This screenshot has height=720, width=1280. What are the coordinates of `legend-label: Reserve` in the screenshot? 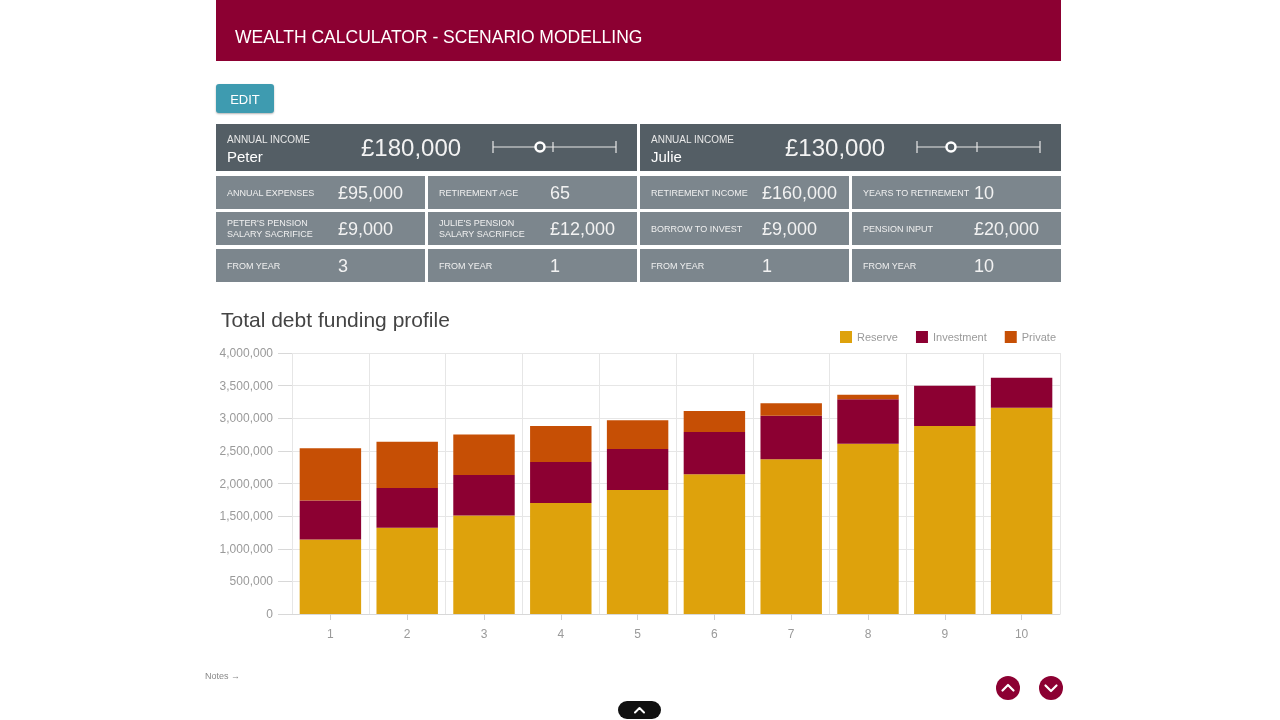 It's located at (877, 337).